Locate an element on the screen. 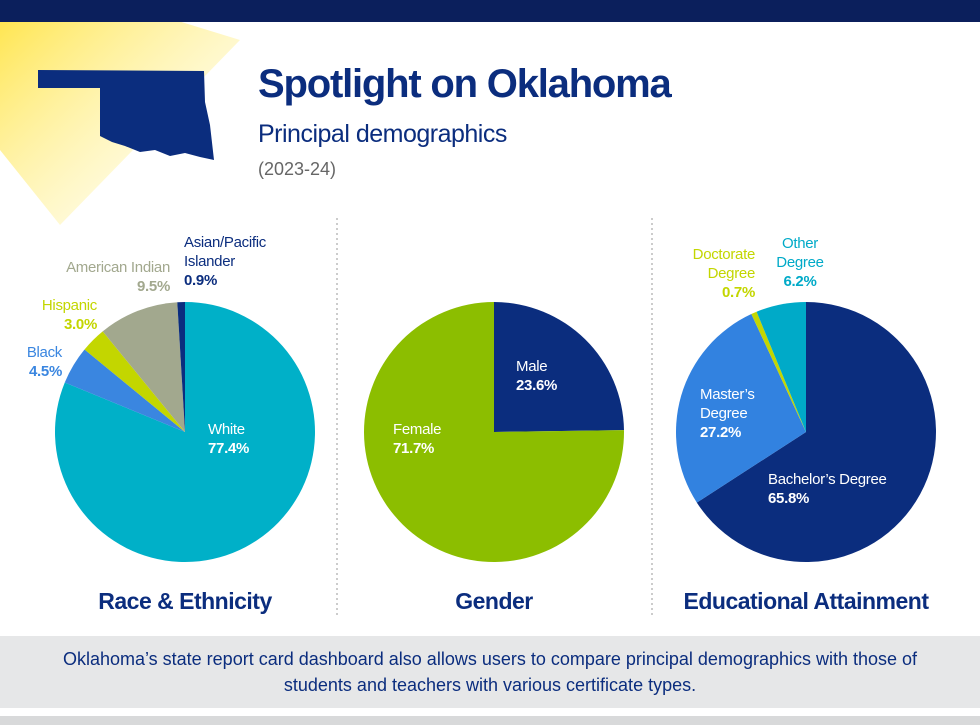  value-label: 0.7% is located at coordinates (738, 292).